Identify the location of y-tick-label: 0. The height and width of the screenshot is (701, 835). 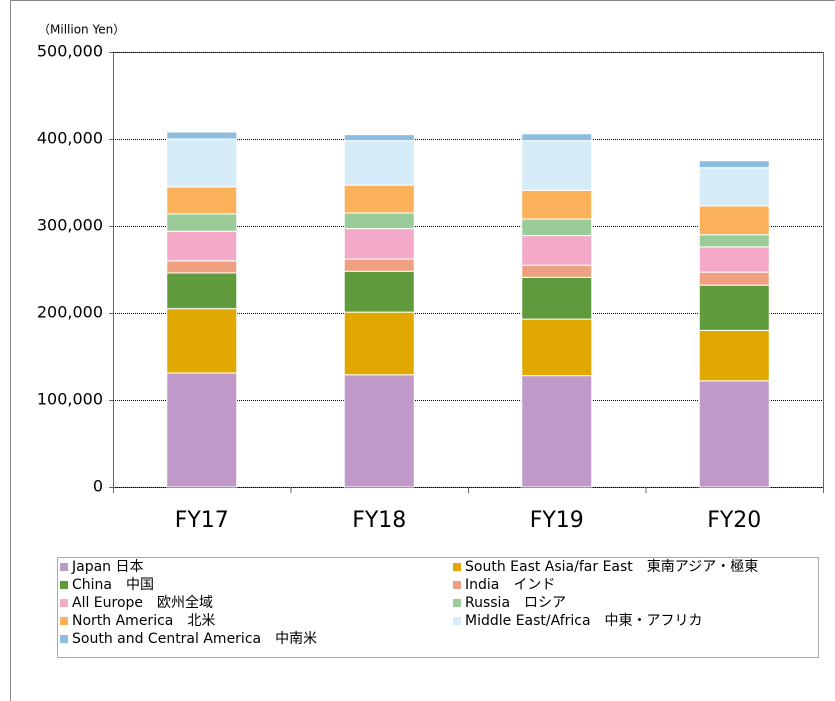
(98, 486).